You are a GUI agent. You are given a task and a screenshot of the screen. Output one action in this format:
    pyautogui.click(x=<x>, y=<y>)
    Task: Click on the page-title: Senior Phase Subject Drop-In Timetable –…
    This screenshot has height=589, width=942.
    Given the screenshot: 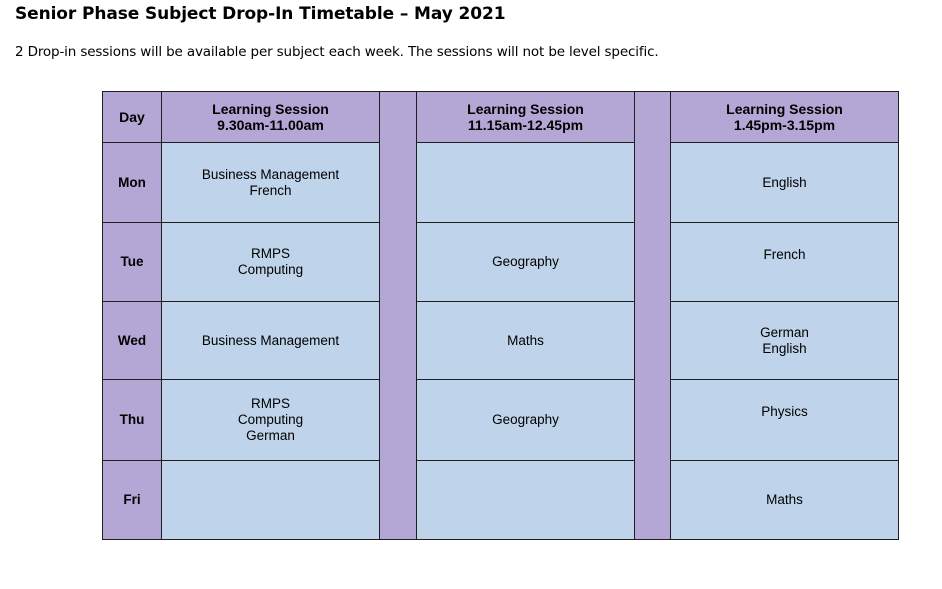 What is the action you would take?
    pyautogui.click(x=260, y=14)
    